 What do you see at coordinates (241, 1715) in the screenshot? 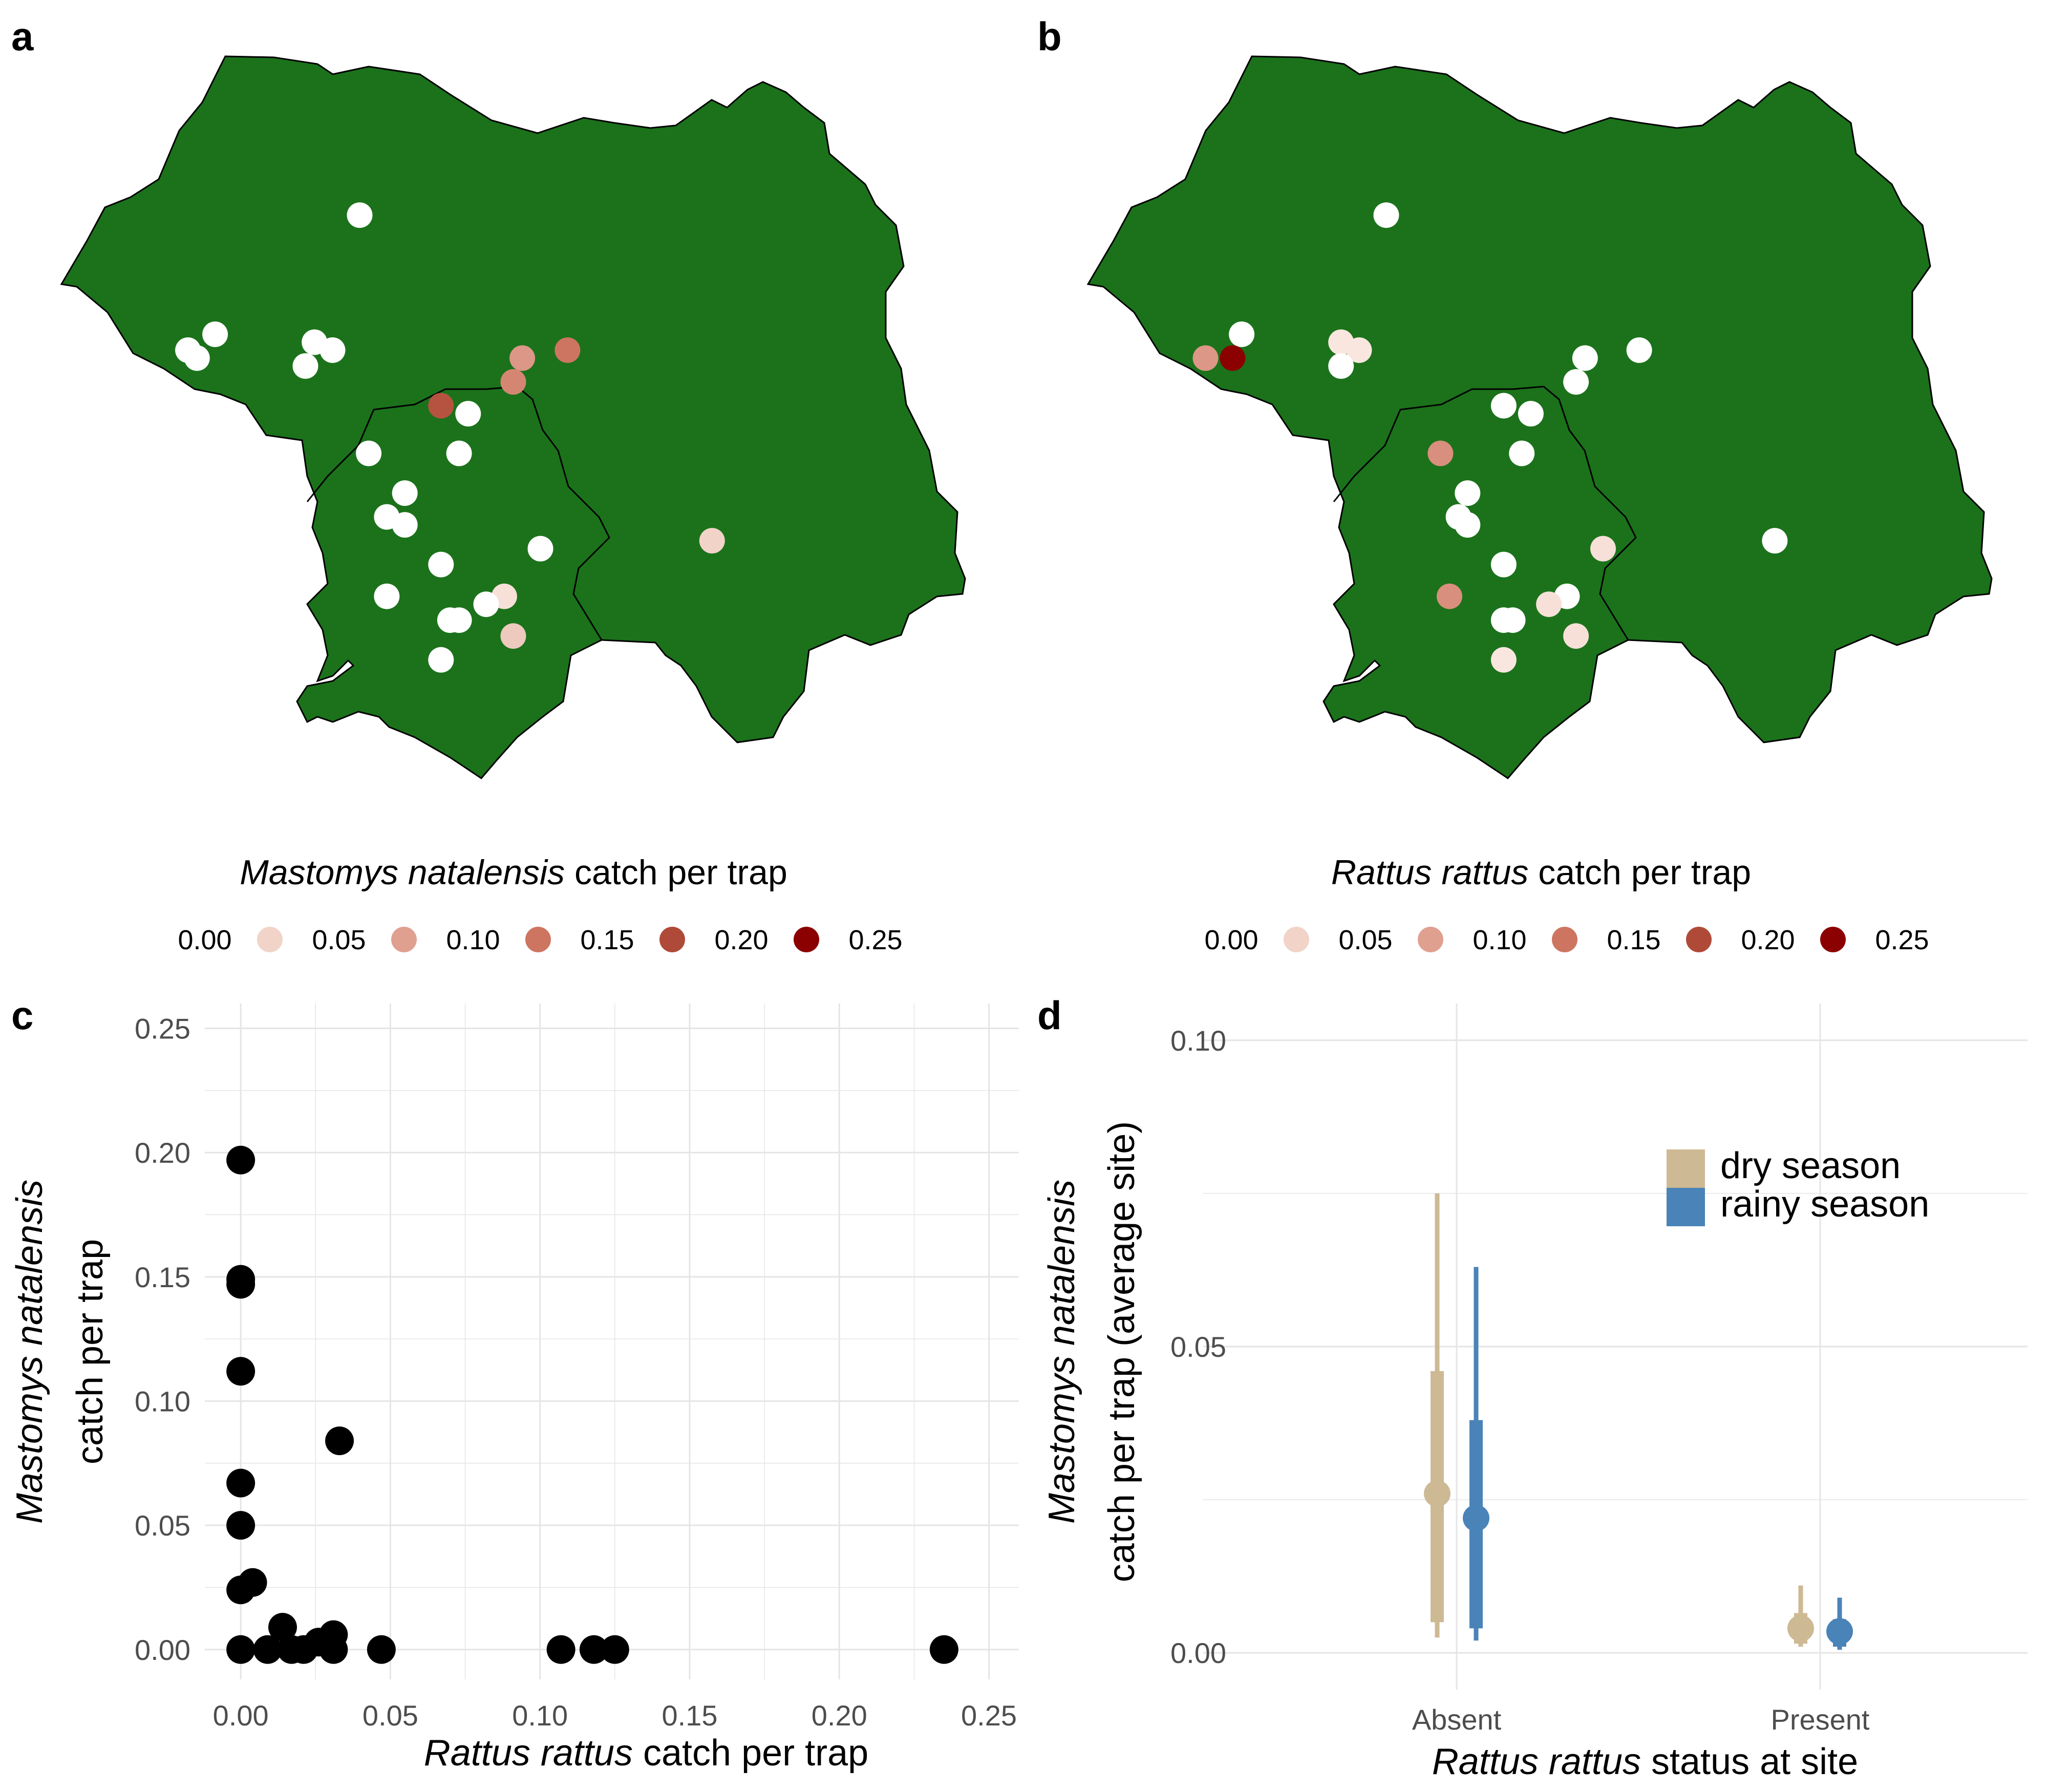
I see `x-tick-label: 0.00` at bounding box center [241, 1715].